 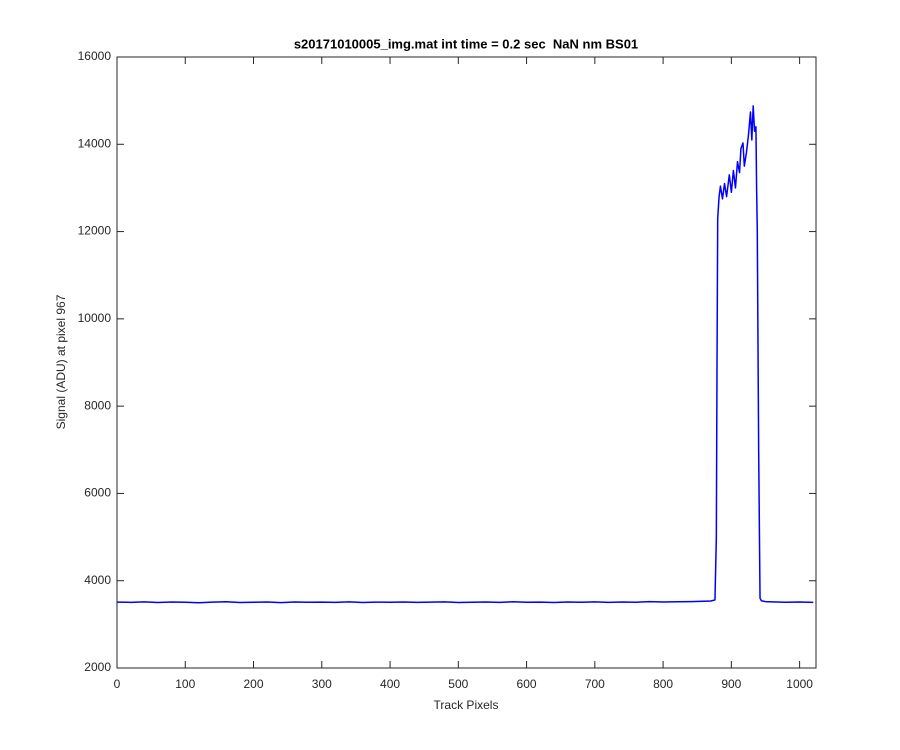 What do you see at coordinates (466, 705) in the screenshot?
I see `x-axis-label: Track Pixels` at bounding box center [466, 705].